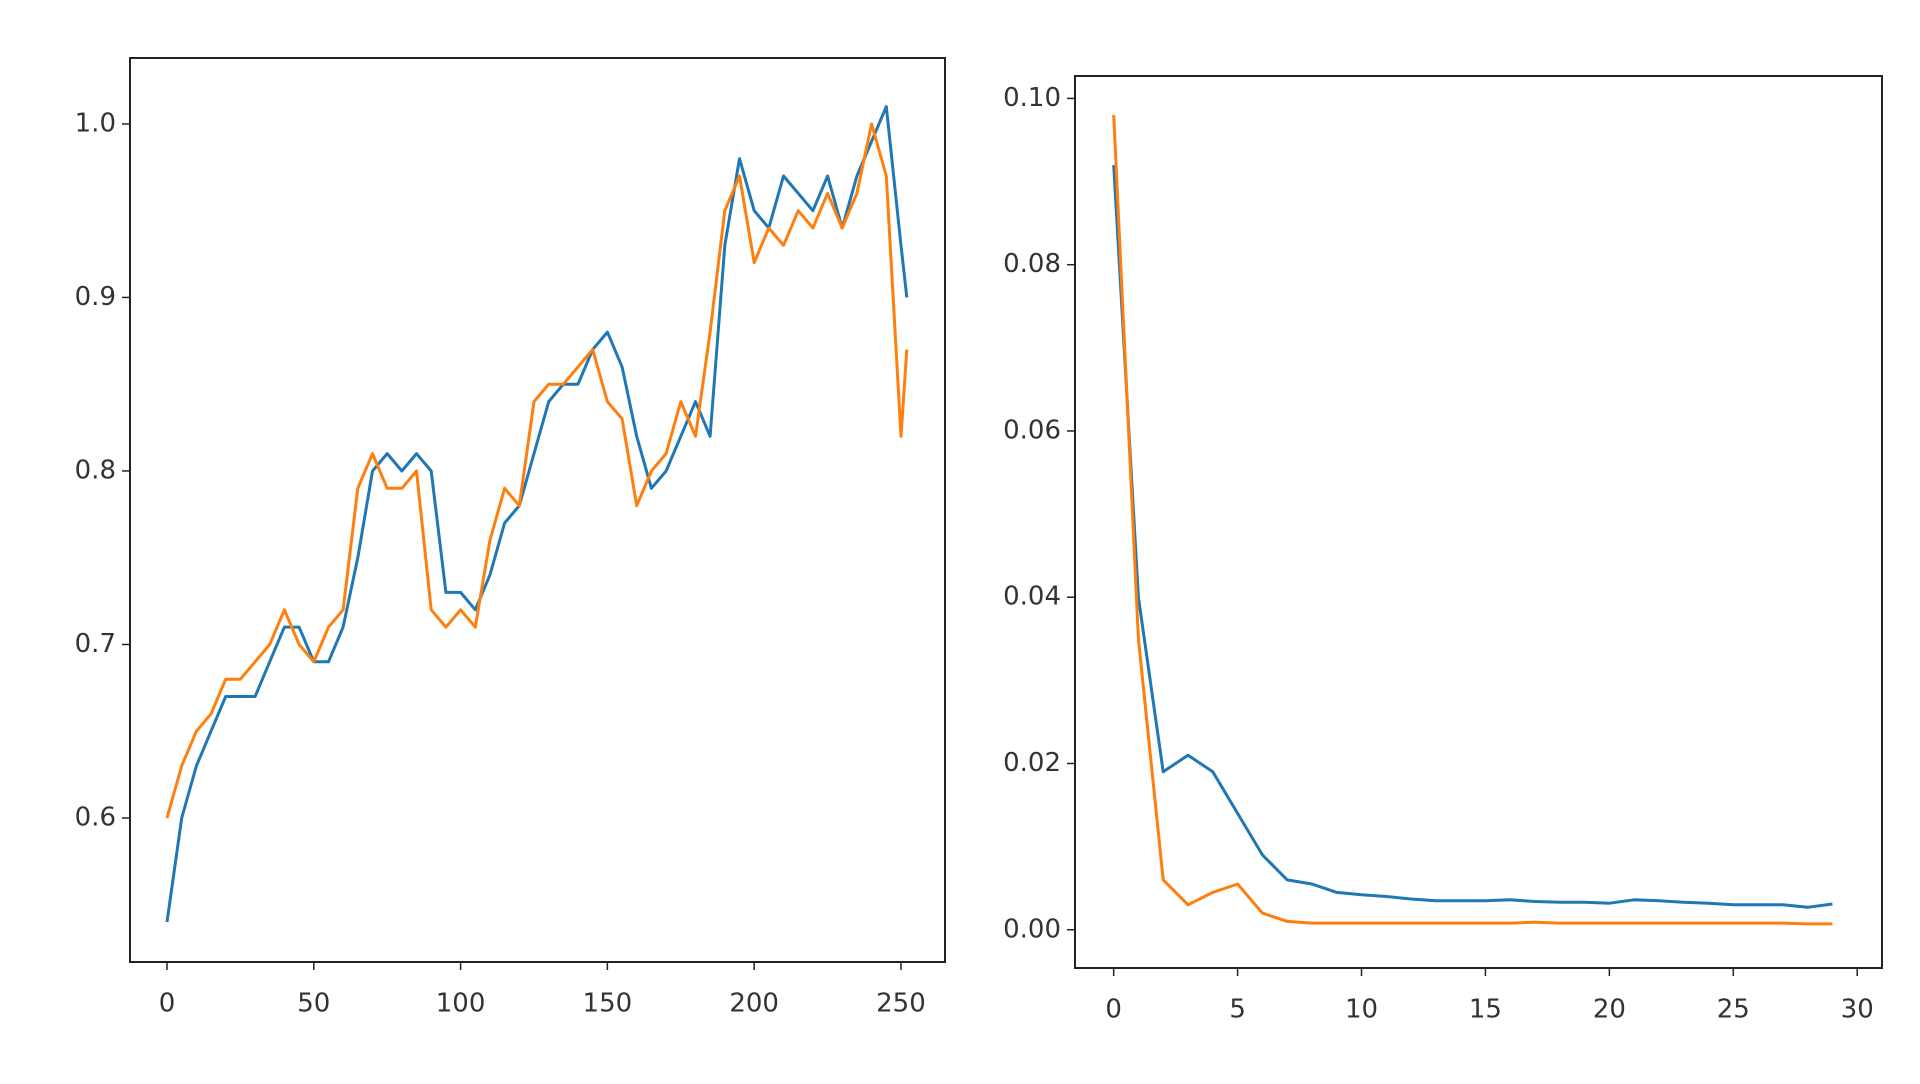 The image size is (1920, 1084). I want to click on y-tick-label: 0.9, so click(95, 297).